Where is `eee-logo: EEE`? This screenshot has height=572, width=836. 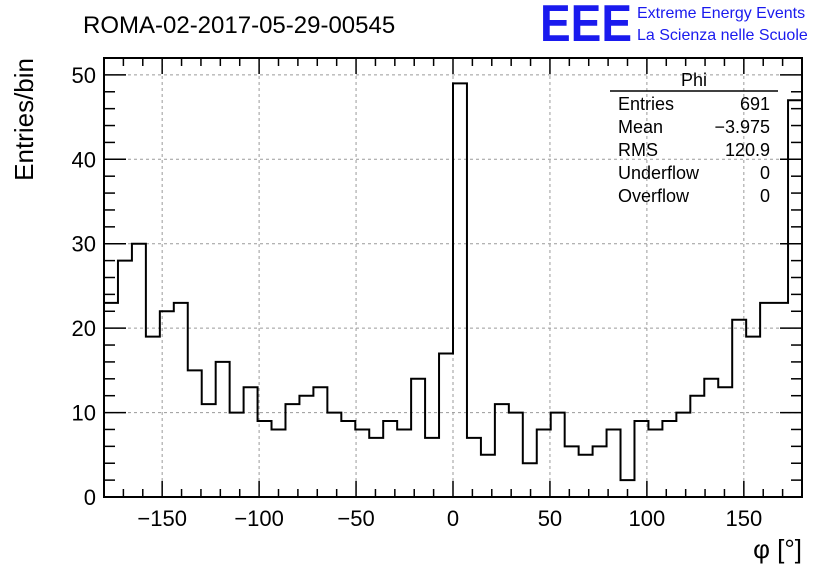 eee-logo: EEE is located at coordinates (586, 26).